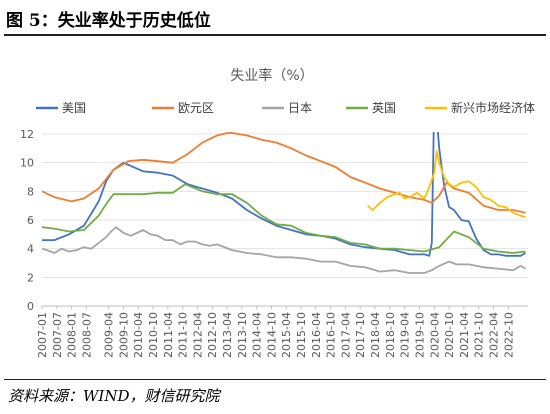 This screenshot has width=550, height=414. What do you see at coordinates (212, 335) in the screenshot?
I see `x-tick-label: 2012-10` at bounding box center [212, 335].